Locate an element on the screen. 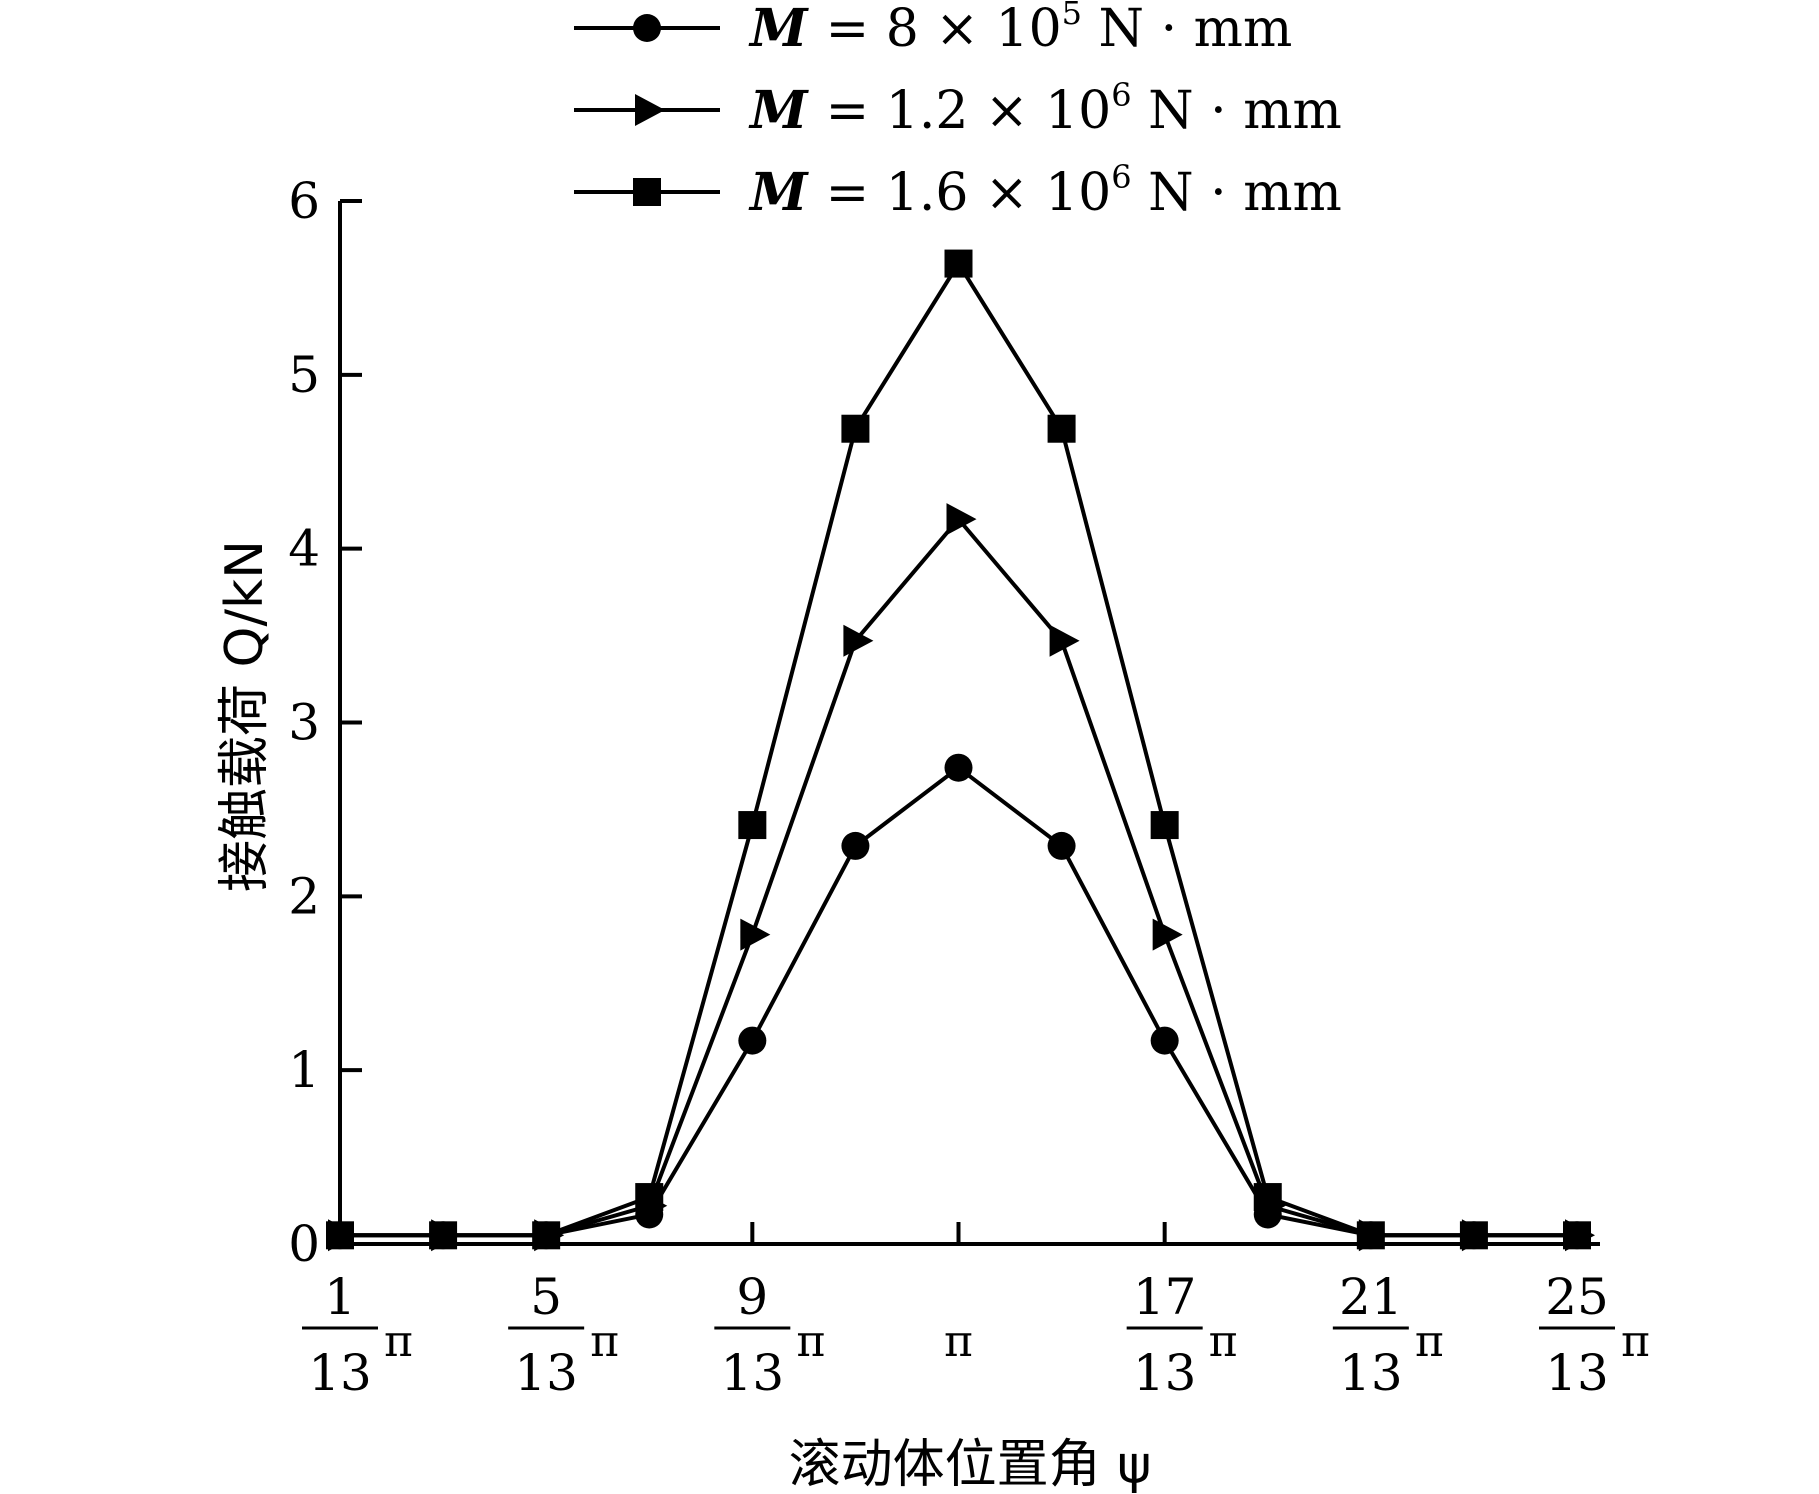 The width and height of the screenshot is (1819, 1494). x-tick-numerator: 21 is located at coordinates (1371, 1297).